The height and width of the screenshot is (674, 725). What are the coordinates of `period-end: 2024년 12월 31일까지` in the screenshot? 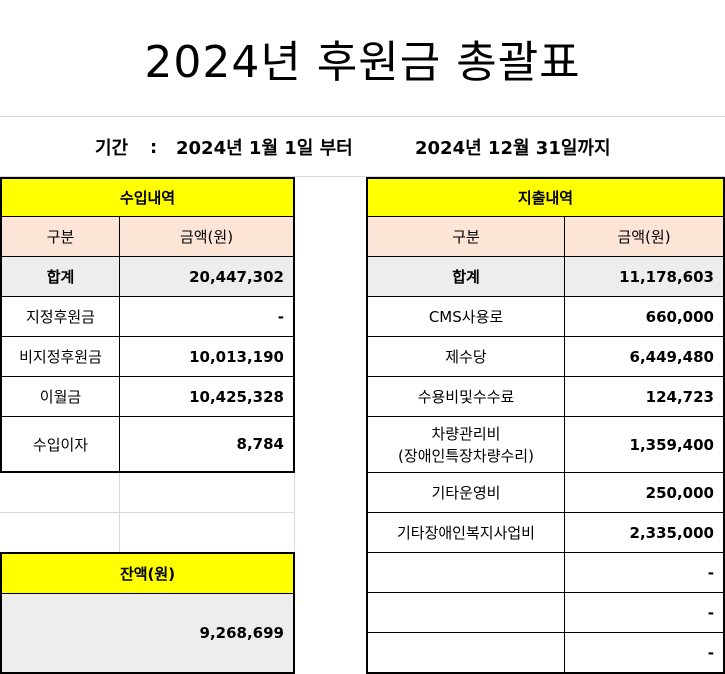 It's located at (513, 148).